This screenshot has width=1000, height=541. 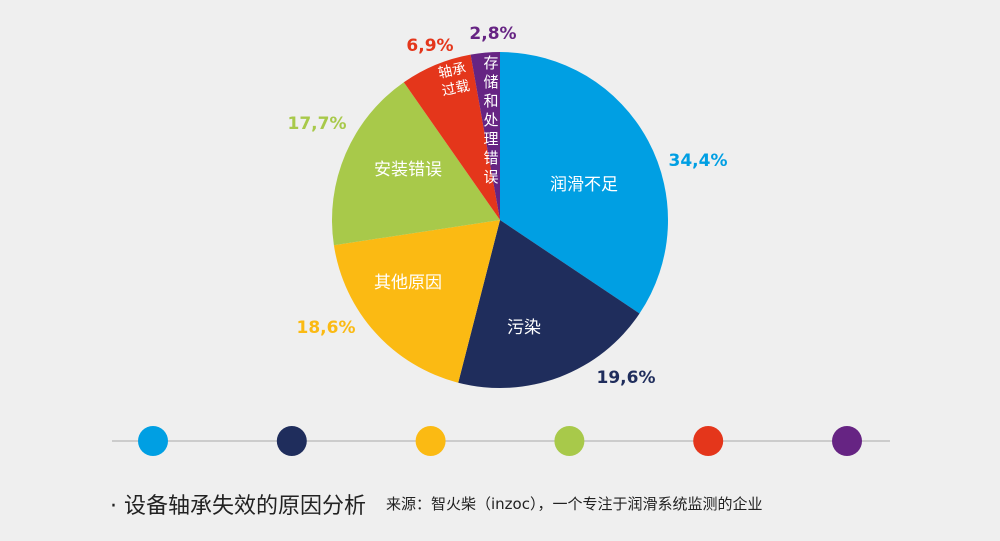 I want to click on slice-label: 存储和处理错误, so click(x=490, y=120).